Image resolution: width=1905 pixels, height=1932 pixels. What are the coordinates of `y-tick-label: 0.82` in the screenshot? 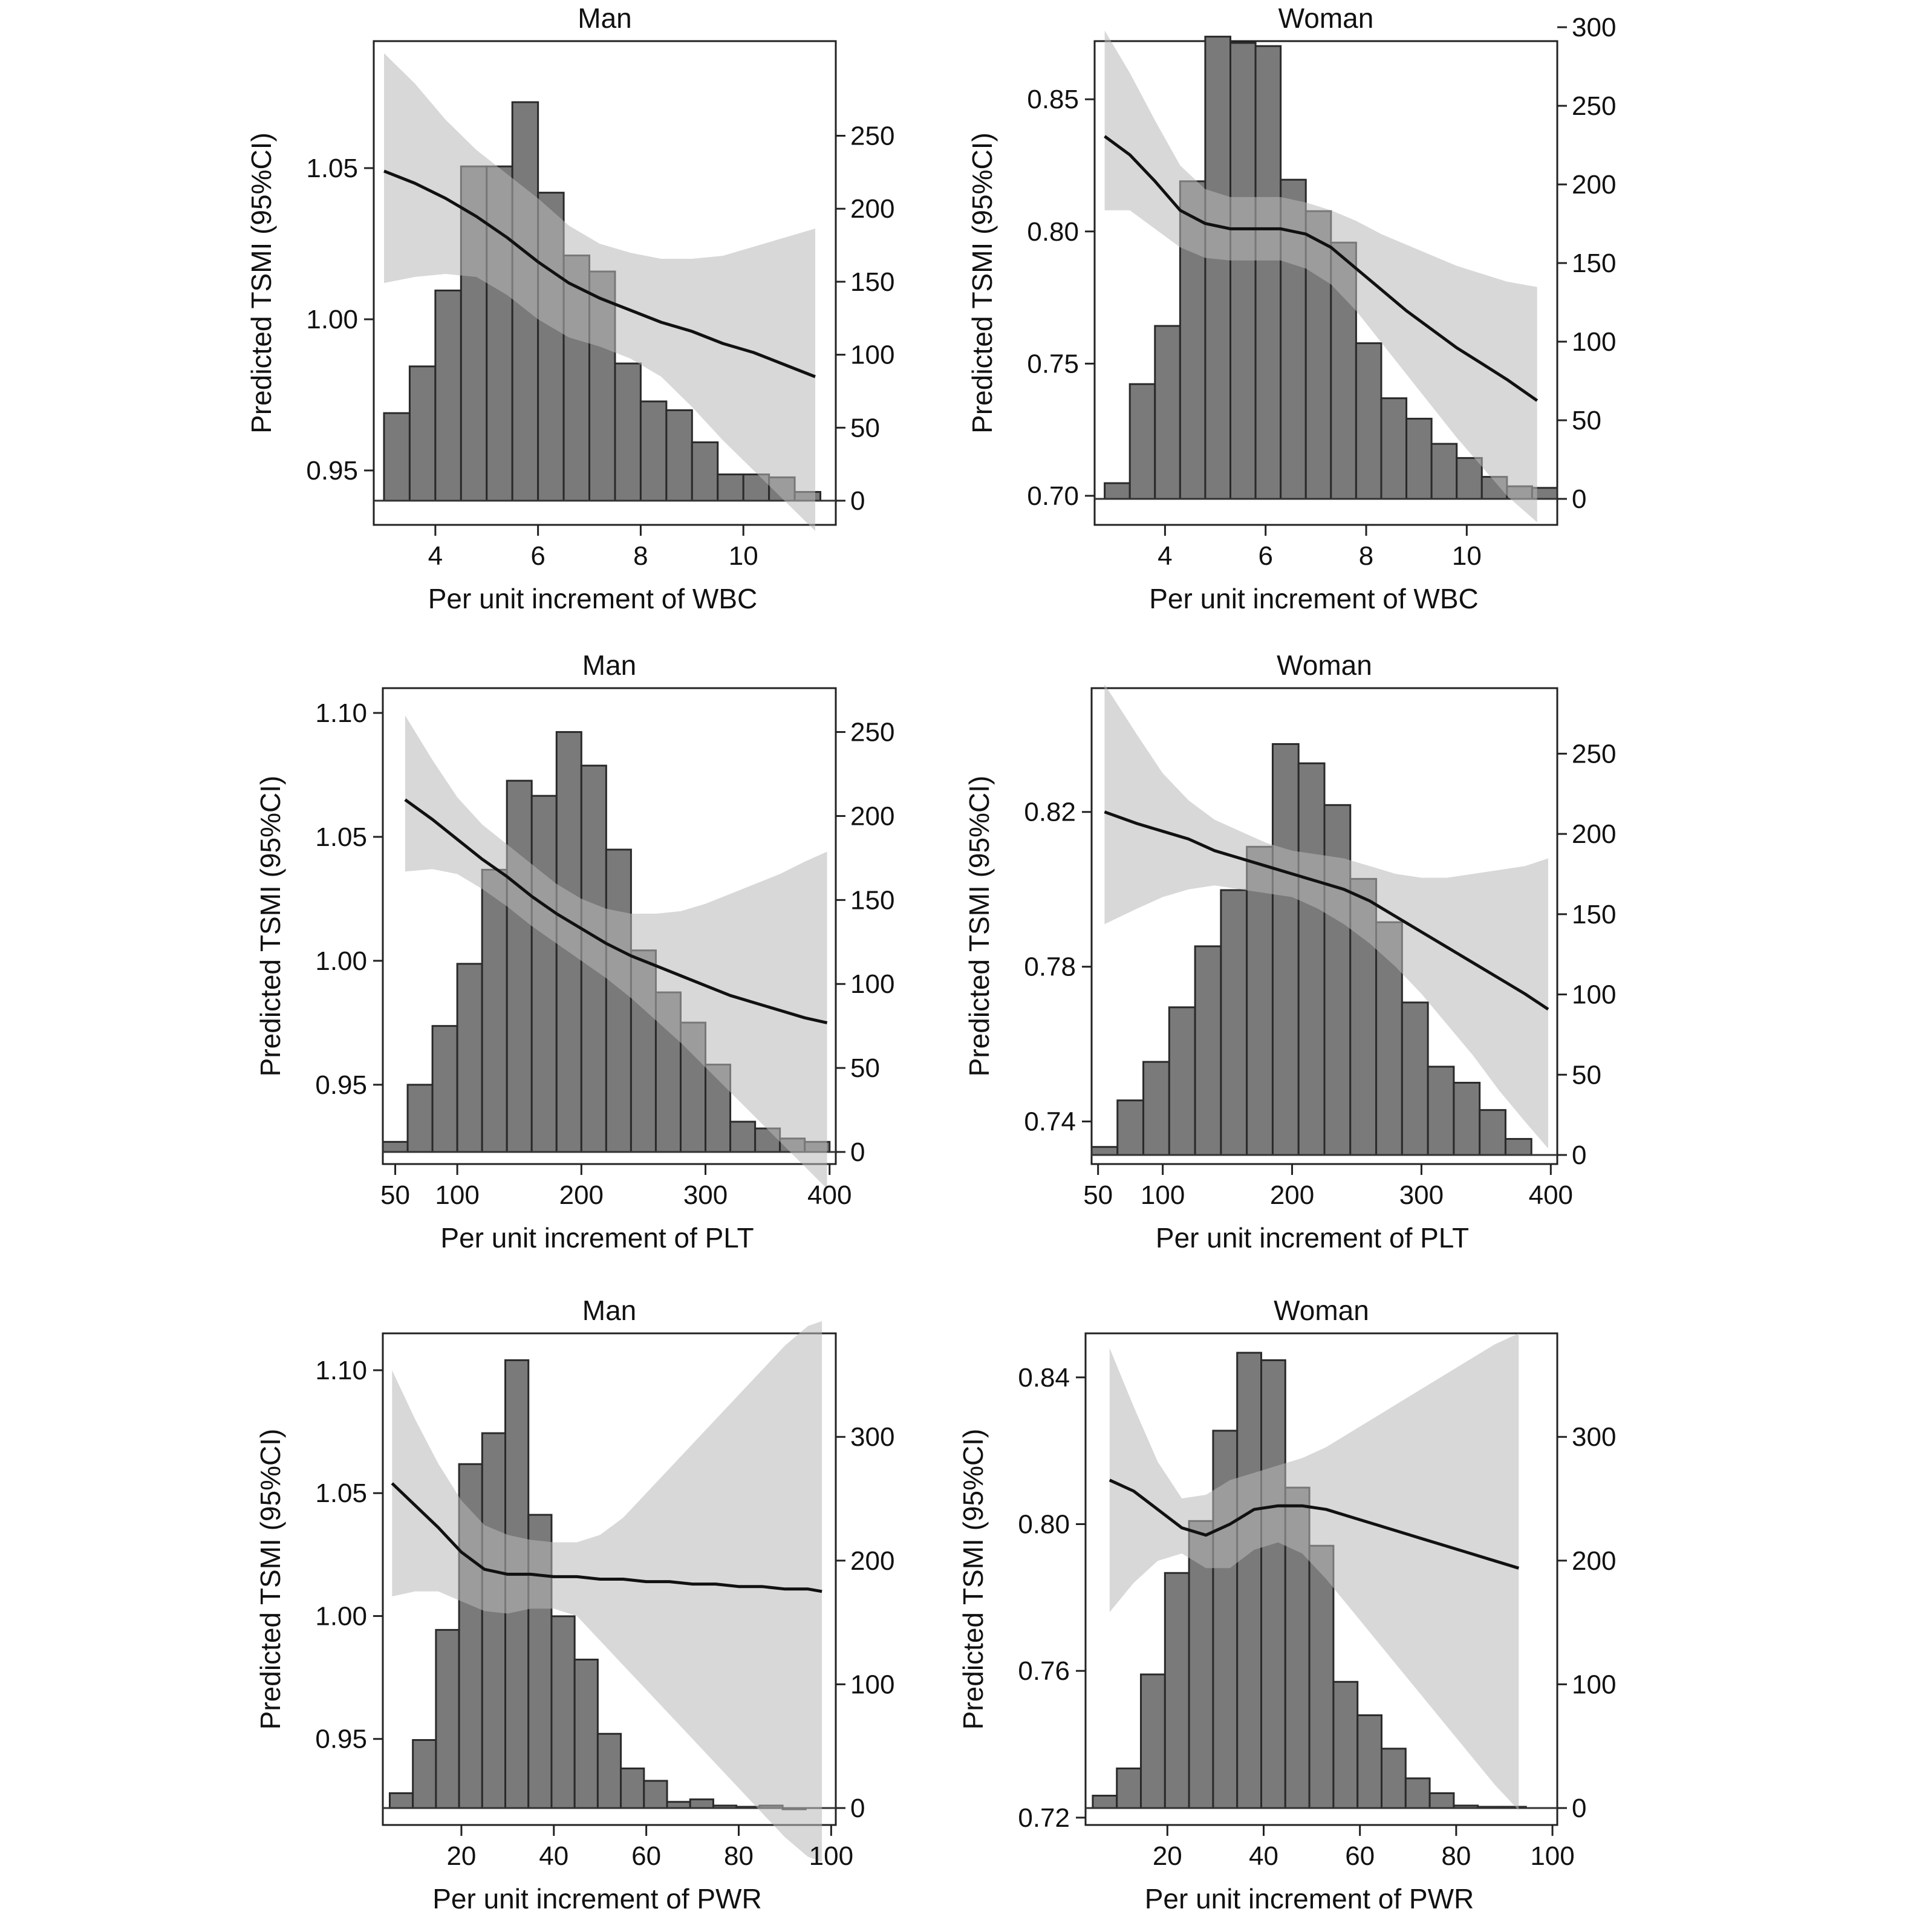 It's located at (1050, 812).